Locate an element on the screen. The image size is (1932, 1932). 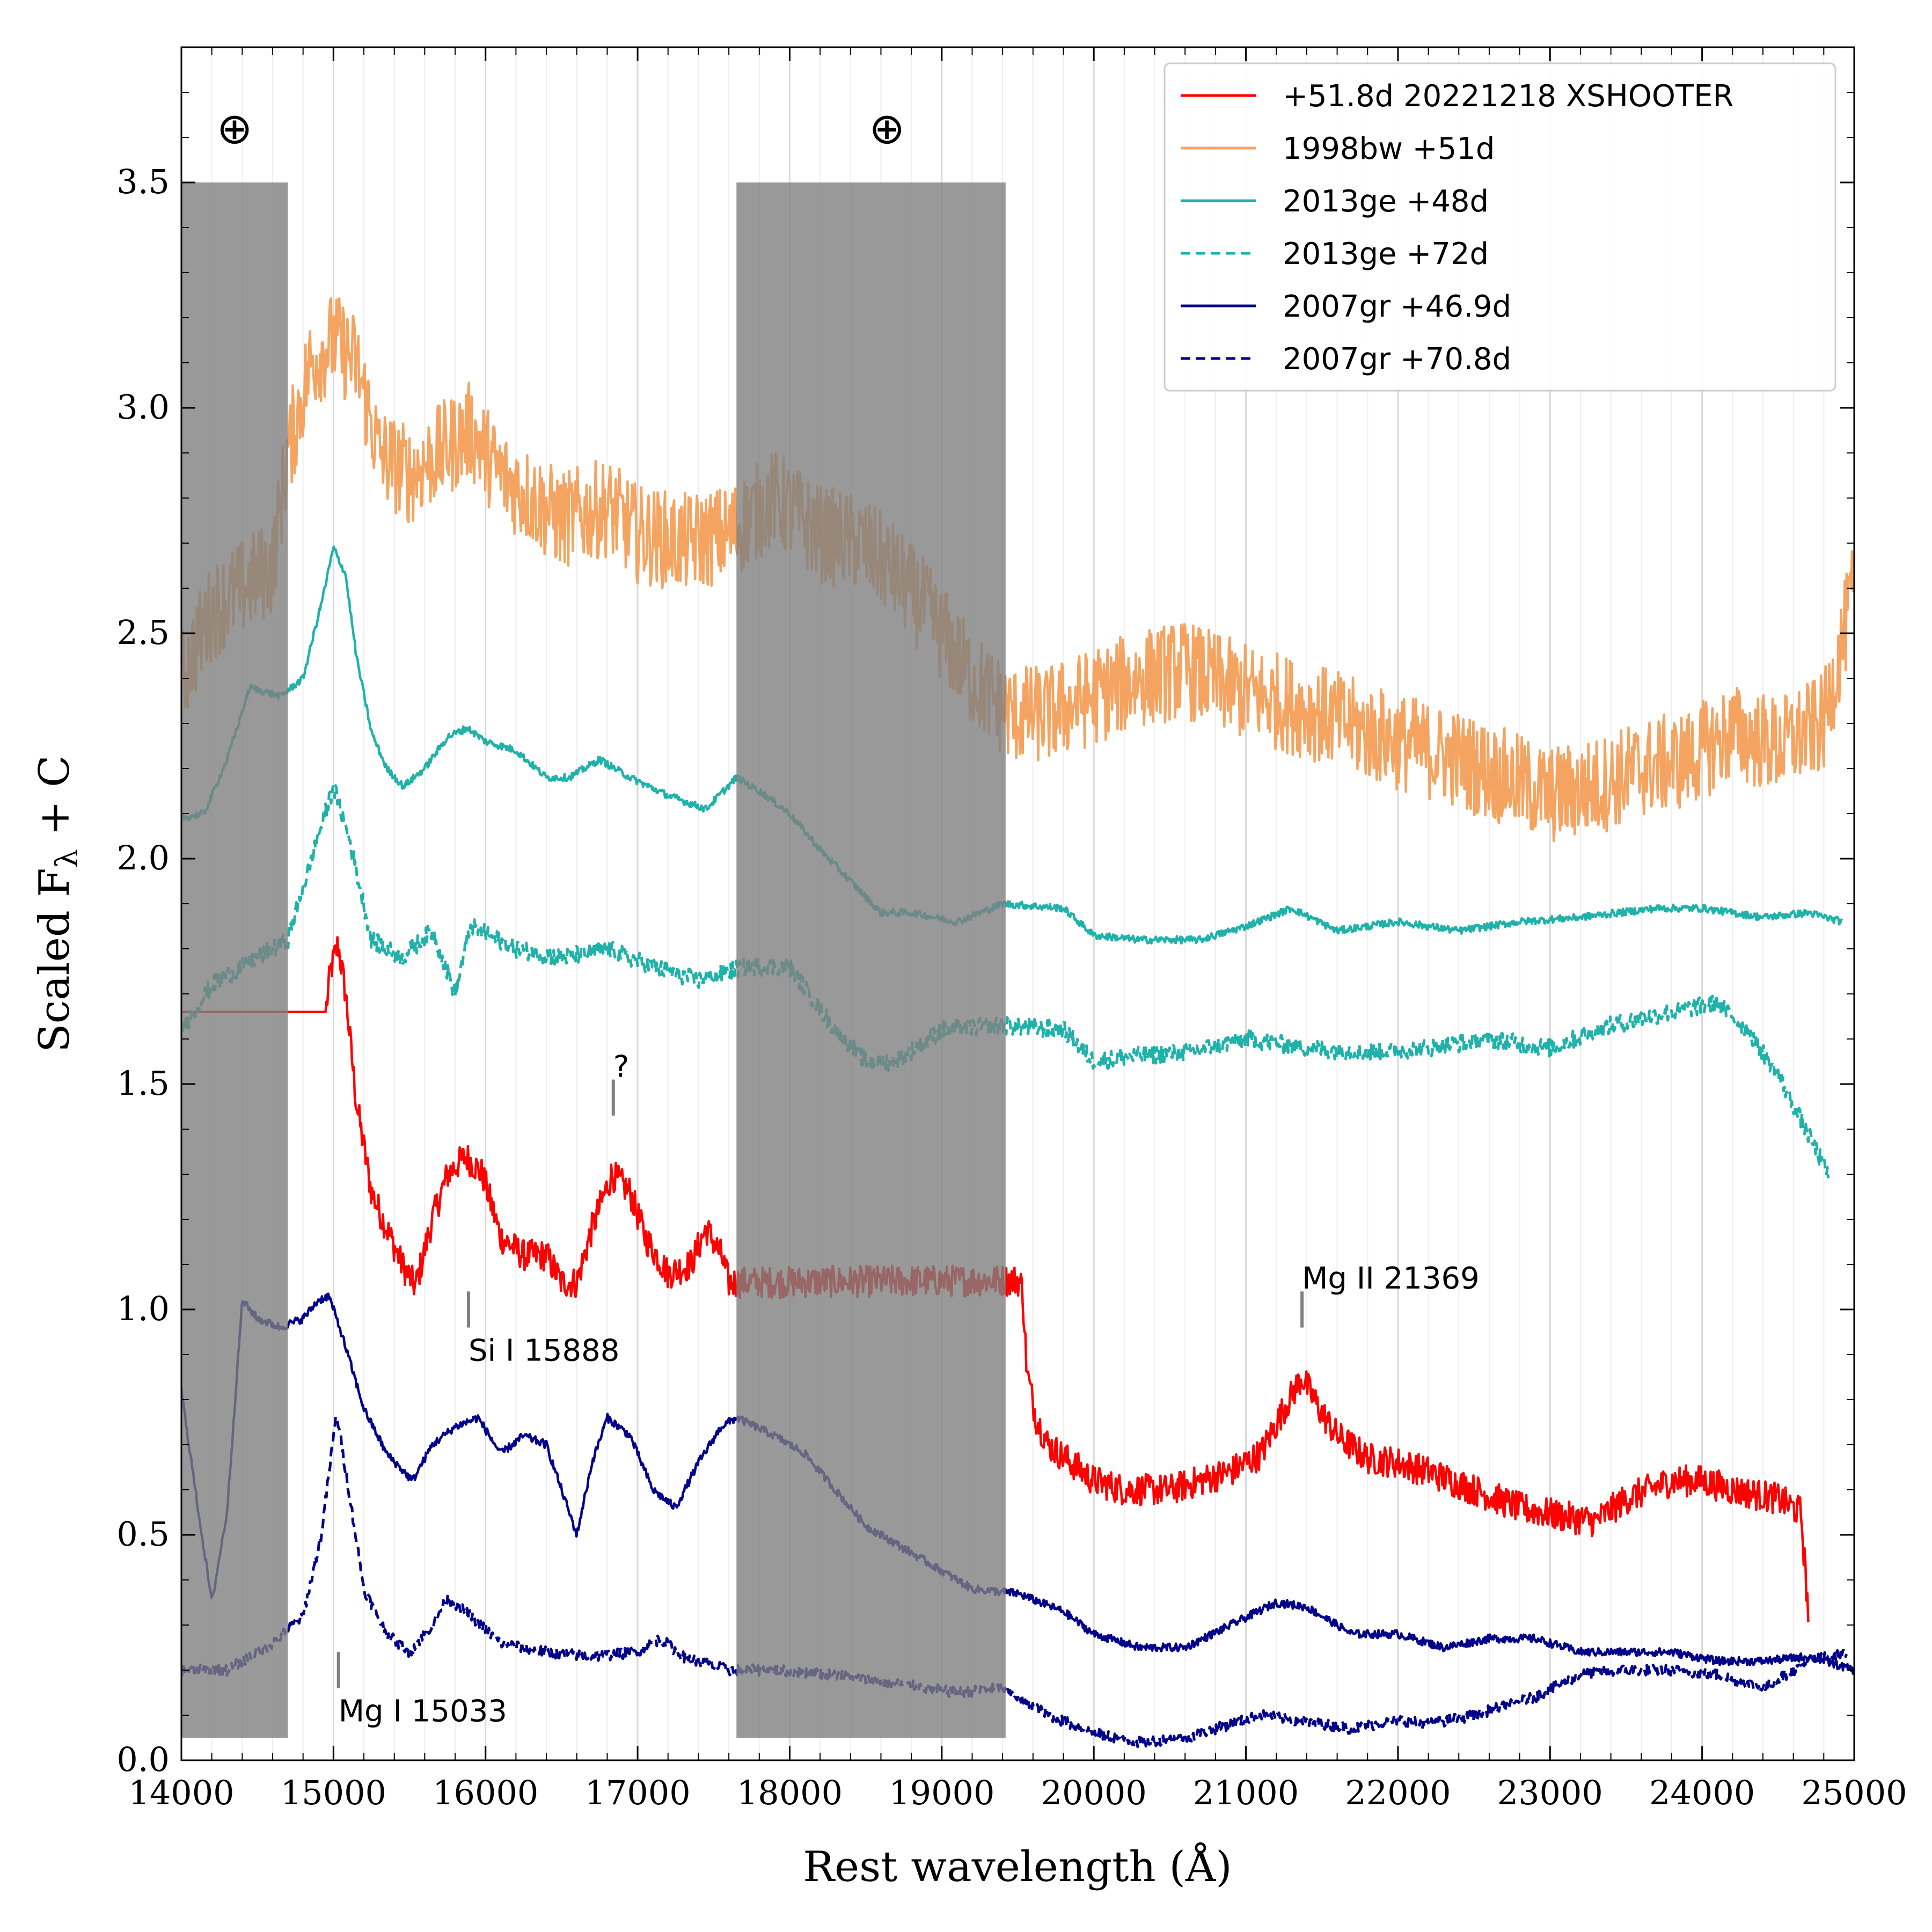
y-axis-title: Scaled Fλ + C is located at coordinates (58, 903).